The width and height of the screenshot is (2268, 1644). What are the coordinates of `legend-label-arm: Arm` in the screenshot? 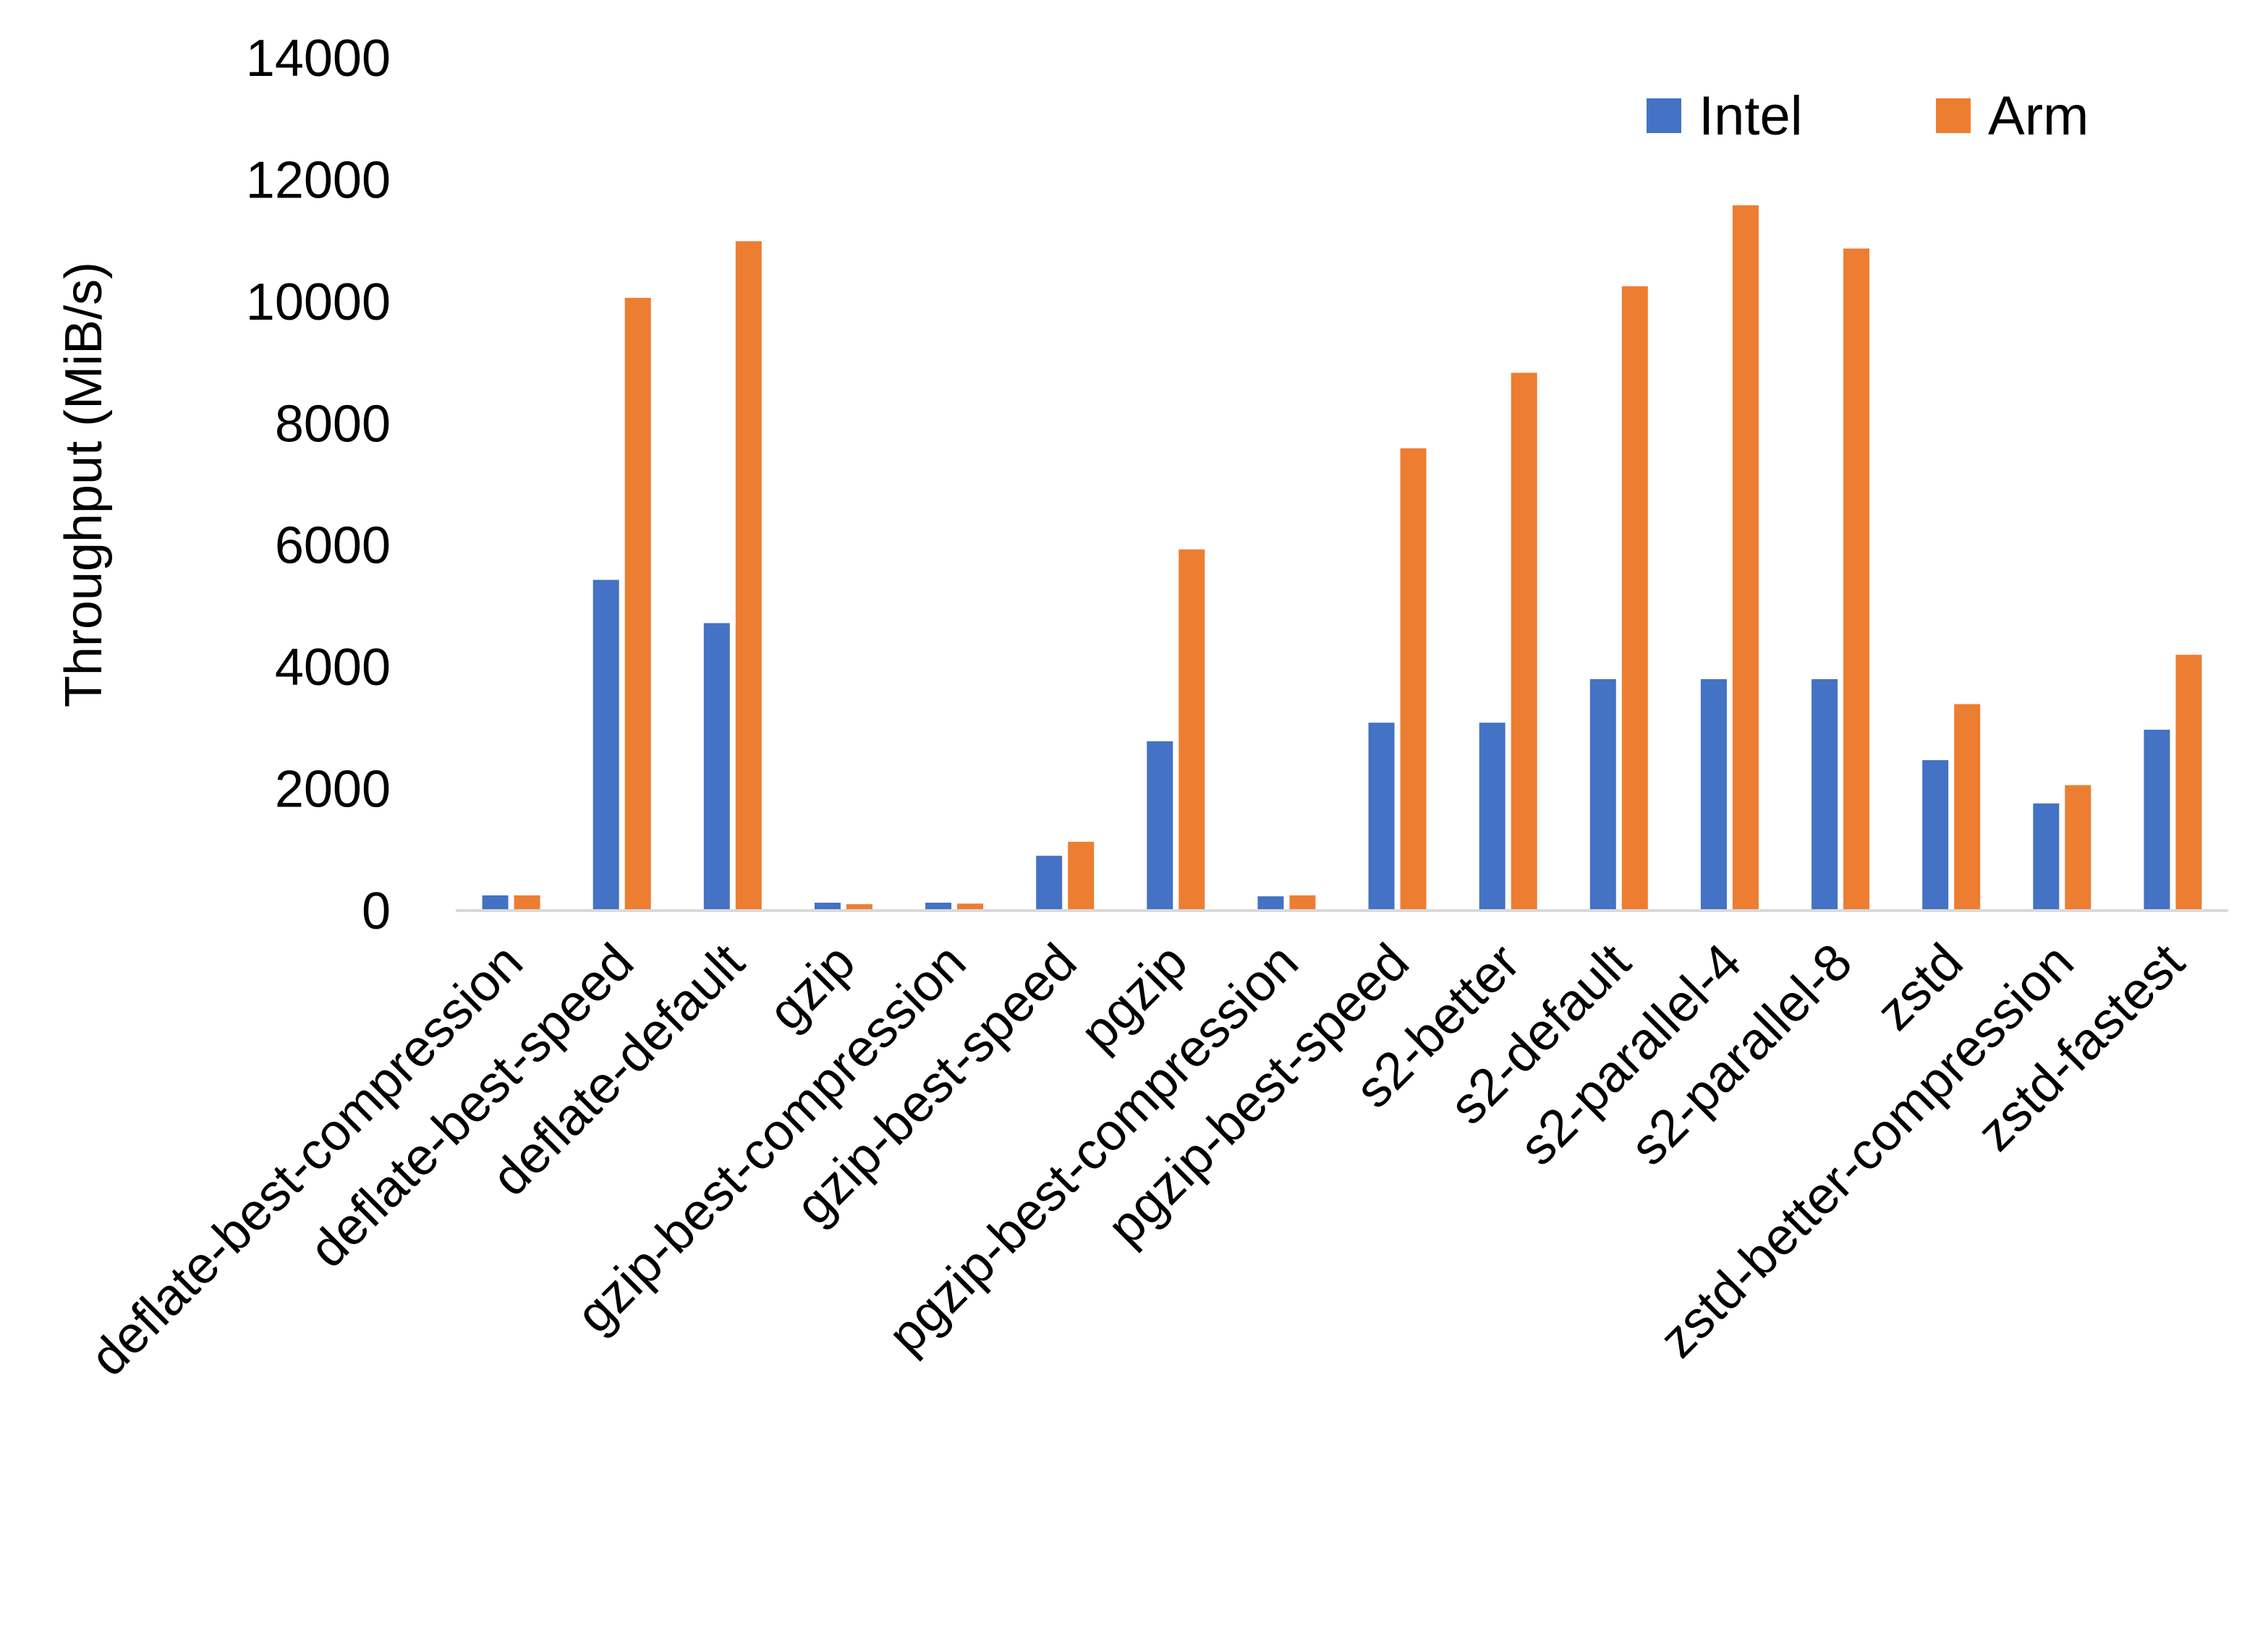 It's located at (2038, 116).